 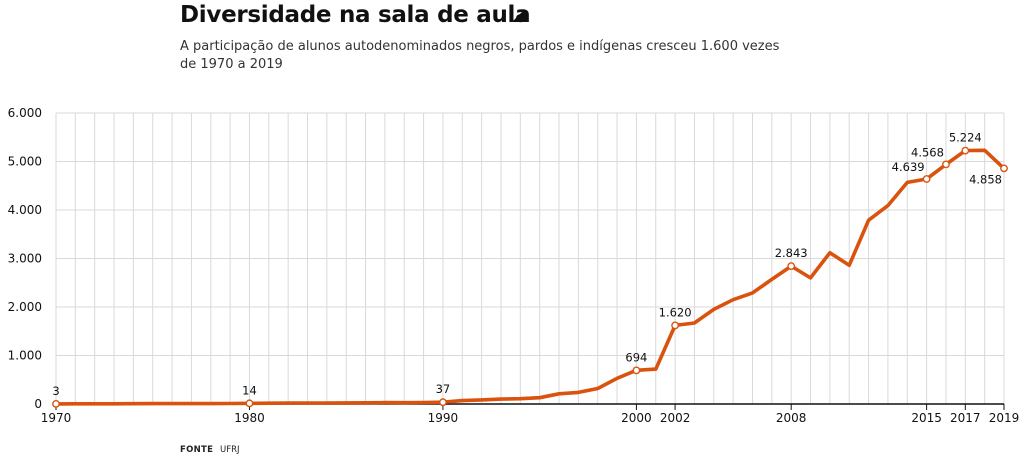 I want to click on source-note: FONTE UFRJ, so click(x=210, y=450).